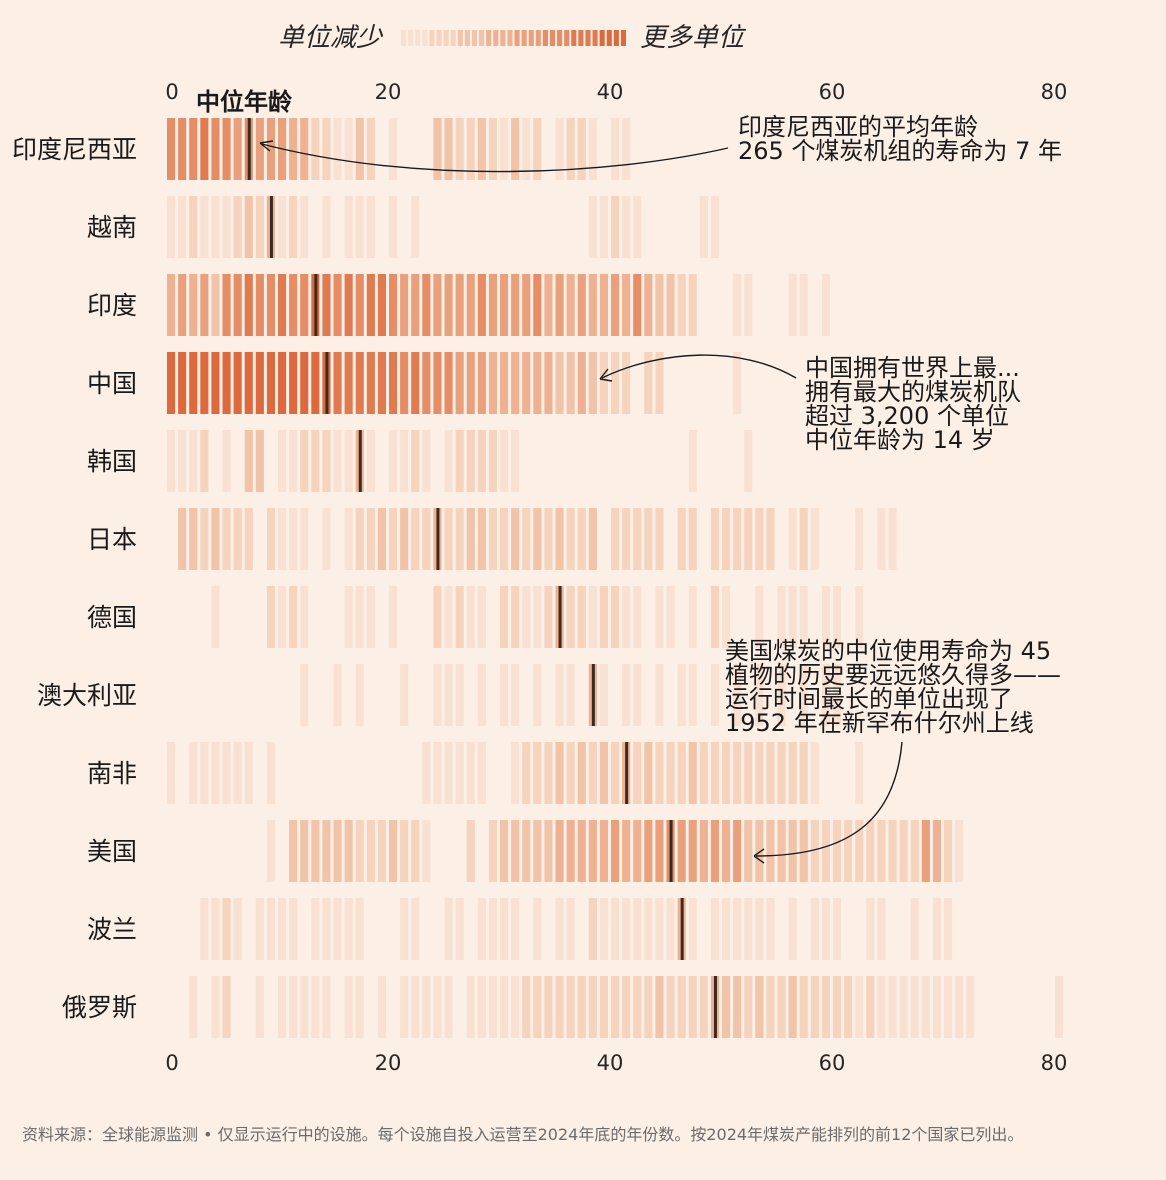 Image resolution: width=1166 pixels, height=1180 pixels. What do you see at coordinates (475, 617) in the screenshot?
I see `country-row: 德国` at bounding box center [475, 617].